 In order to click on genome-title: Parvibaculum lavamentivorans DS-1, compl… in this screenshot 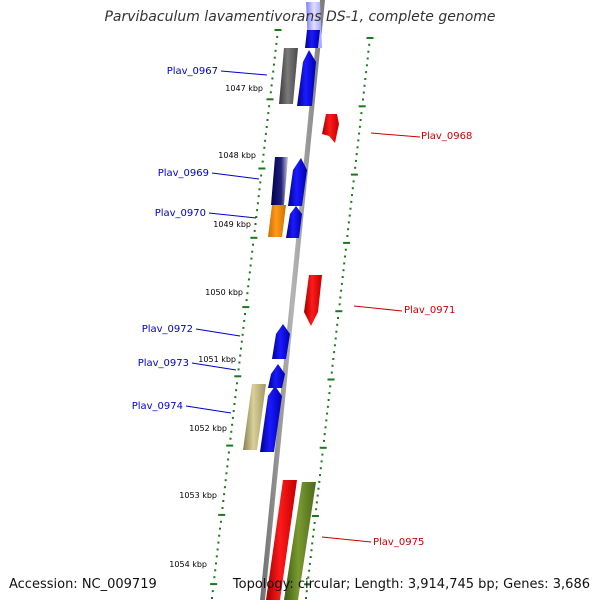, I will do `click(300, 17)`.